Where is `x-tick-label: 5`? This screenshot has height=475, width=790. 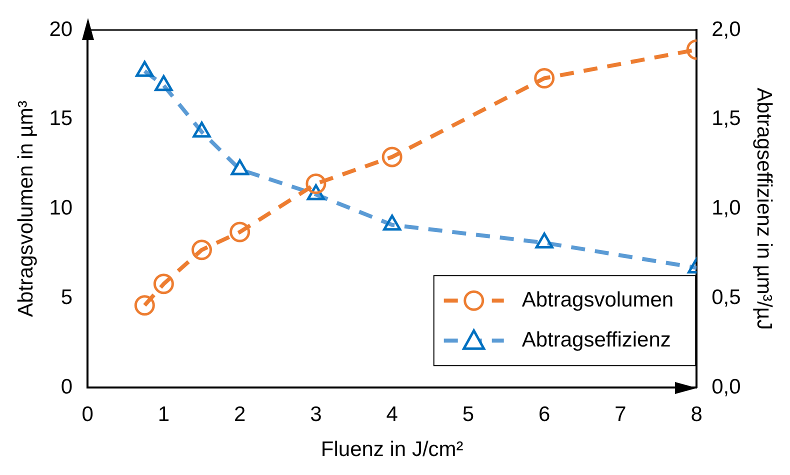 x-tick-label: 5 is located at coordinates (468, 414).